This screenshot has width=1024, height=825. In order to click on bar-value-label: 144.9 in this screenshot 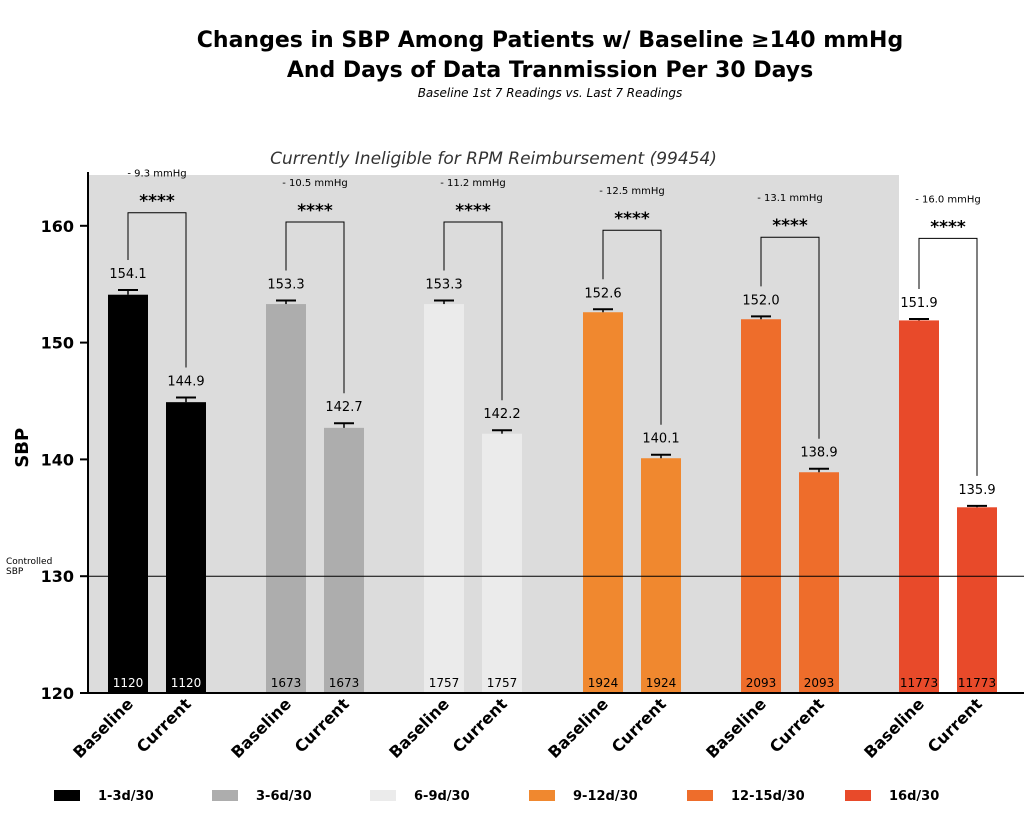, I will do `click(185, 381)`.